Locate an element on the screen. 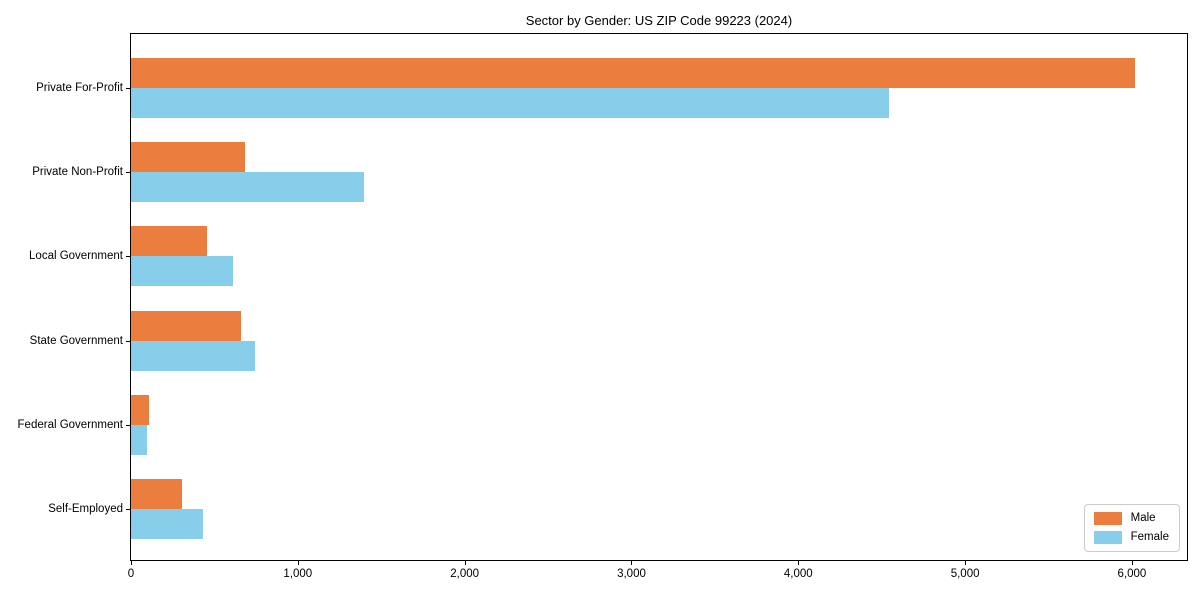 This screenshot has height=600, width=1200. x-tick-label-1-000: 1,000 is located at coordinates (298, 574).